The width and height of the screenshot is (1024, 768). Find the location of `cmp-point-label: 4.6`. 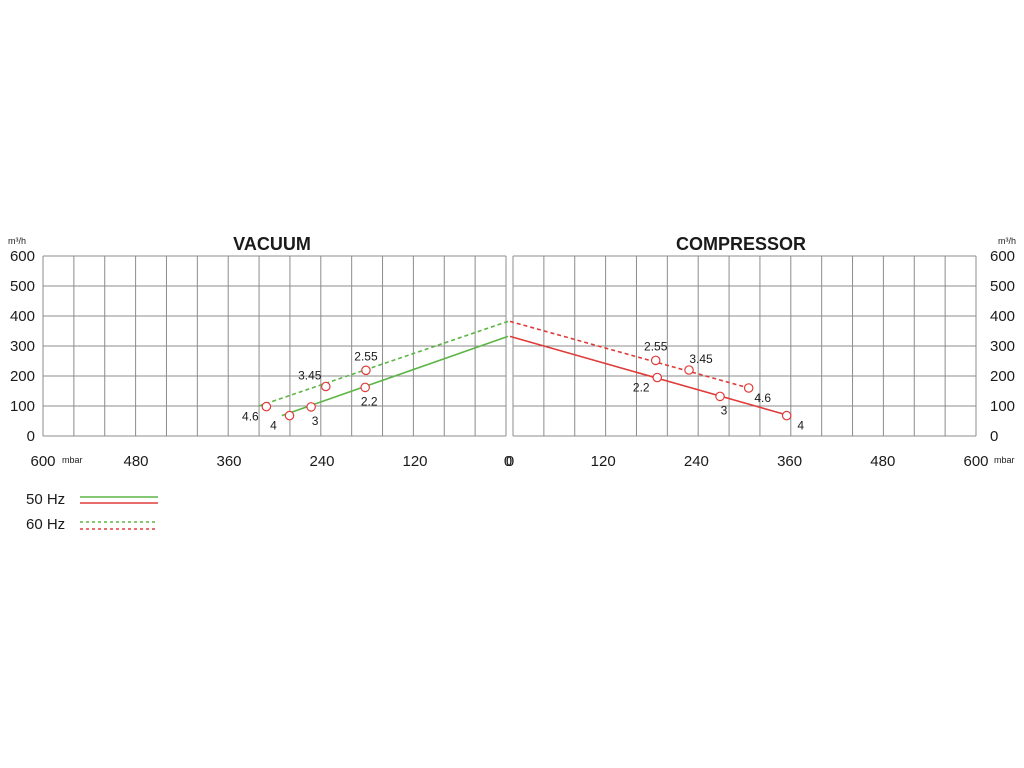

cmp-point-label: 4.6 is located at coordinates (762, 398).